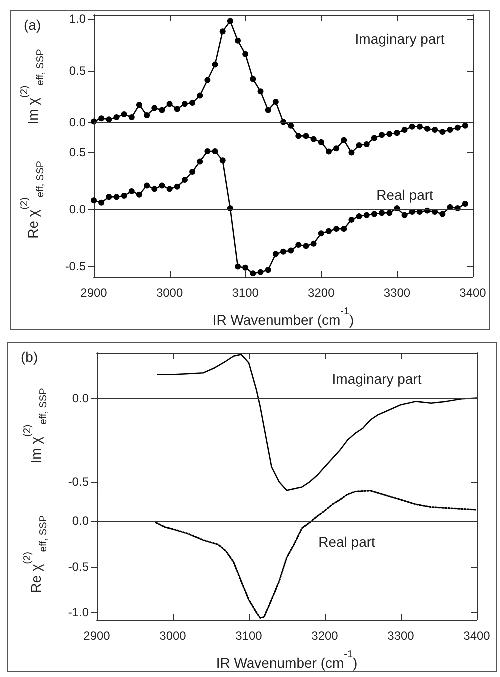  I want to click on y-tick-label: -1.0, so click(79, 613).